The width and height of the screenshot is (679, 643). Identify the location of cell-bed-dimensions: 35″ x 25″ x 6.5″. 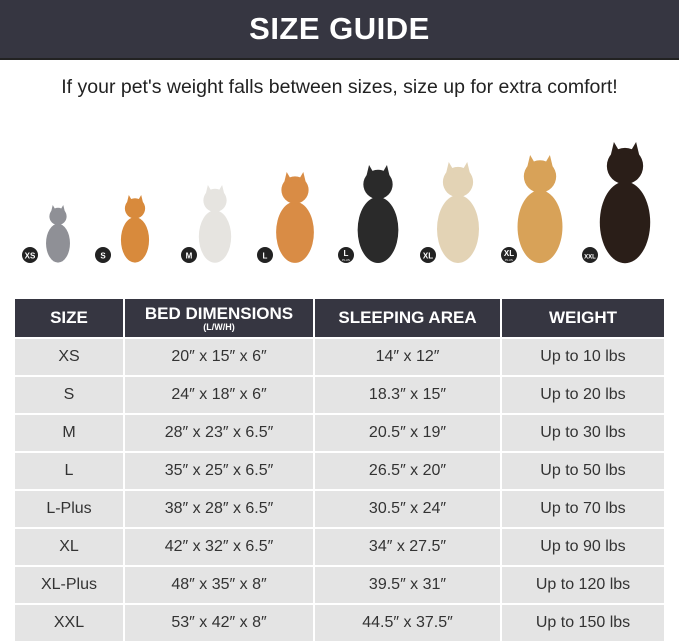
(219, 471).